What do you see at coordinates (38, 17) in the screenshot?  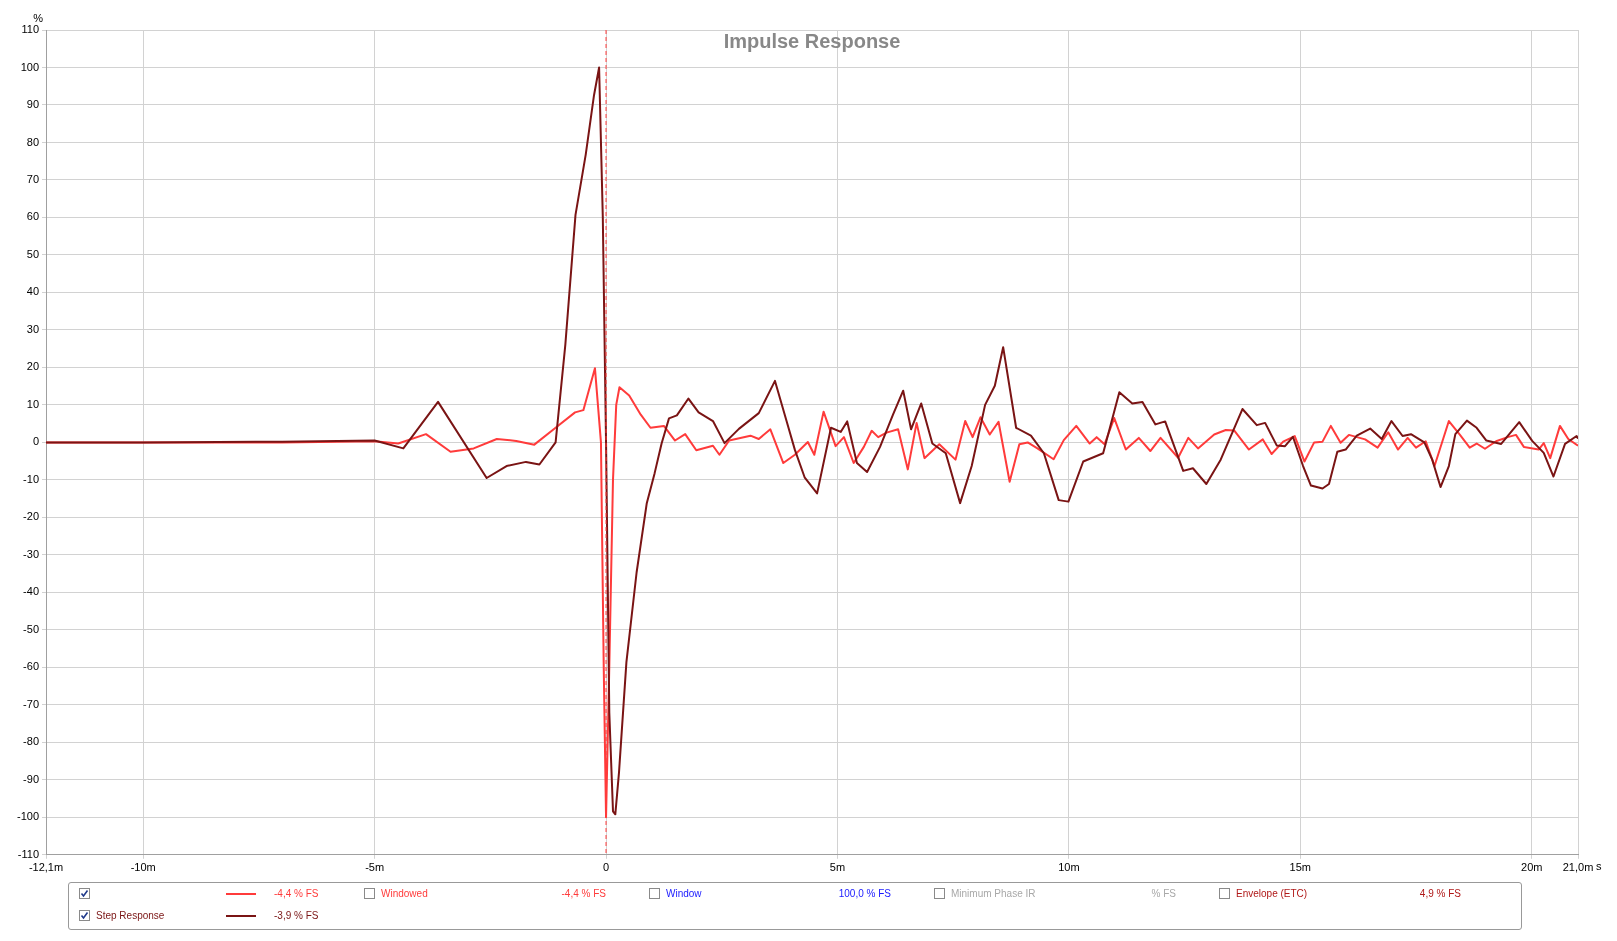 I see `y-axis-title: %` at bounding box center [38, 17].